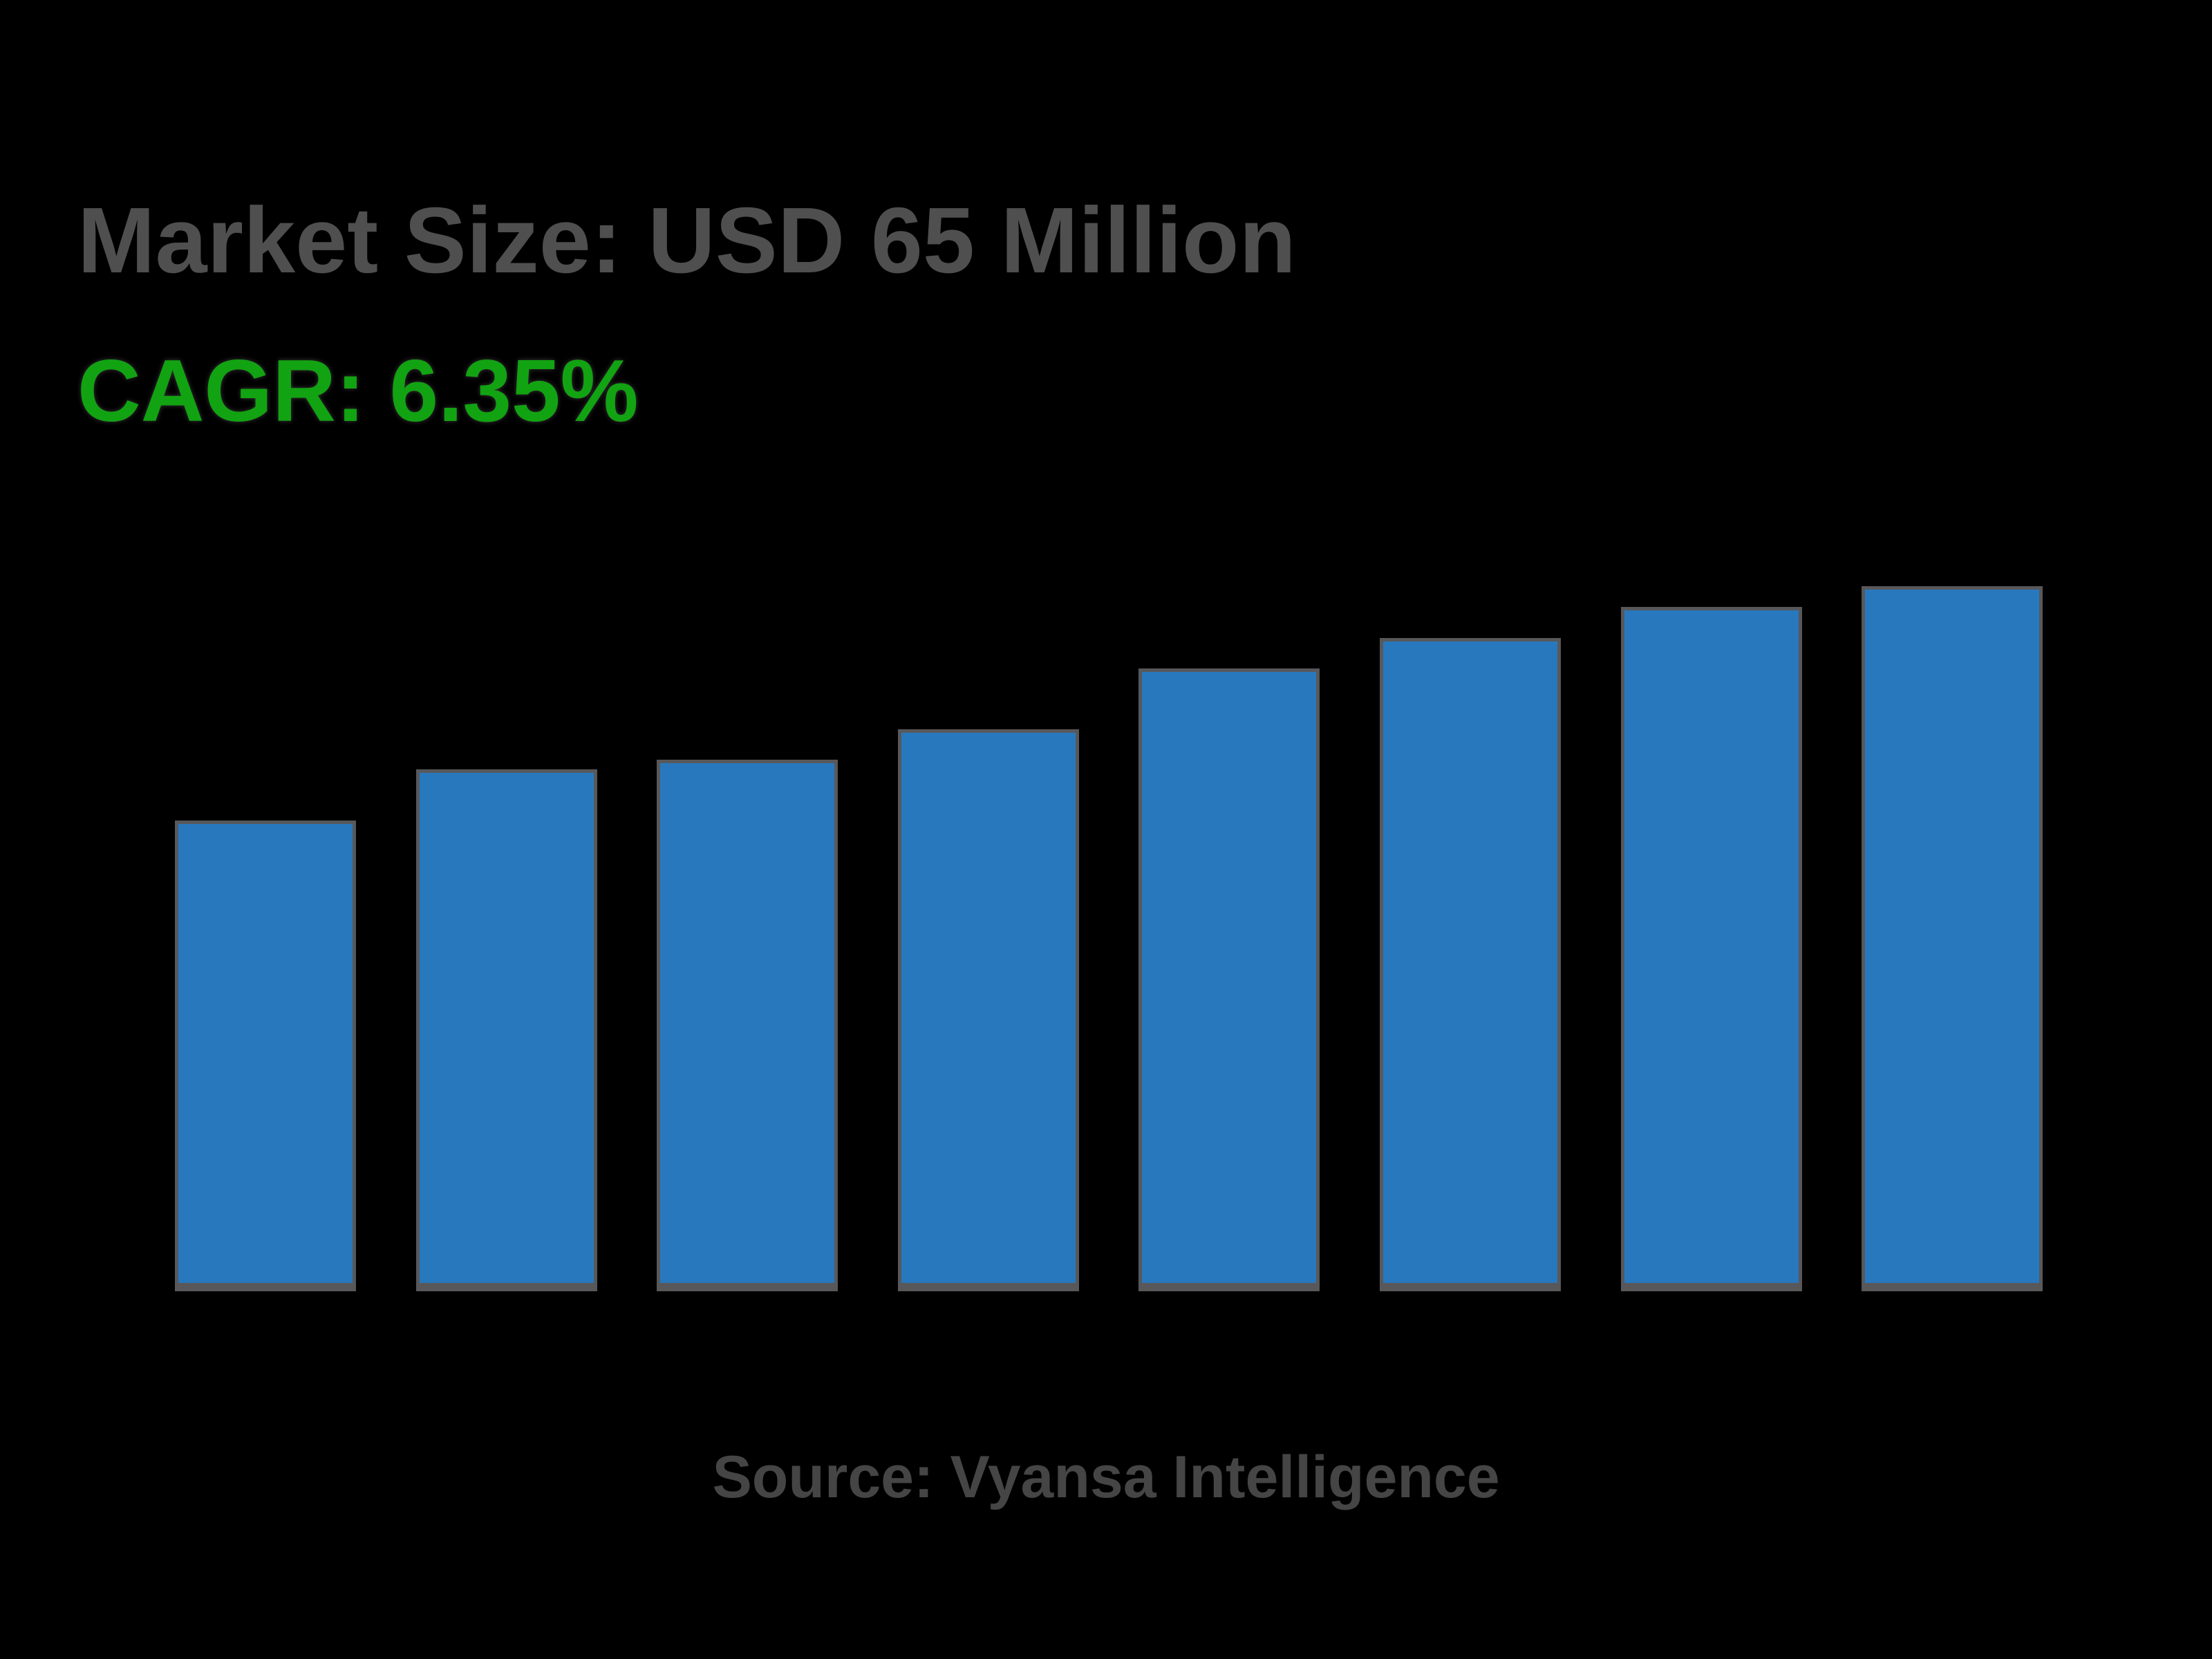 Image resolution: width=2212 pixels, height=1659 pixels. I want to click on cagr-label: CAGR: 6.35%, so click(358, 391).